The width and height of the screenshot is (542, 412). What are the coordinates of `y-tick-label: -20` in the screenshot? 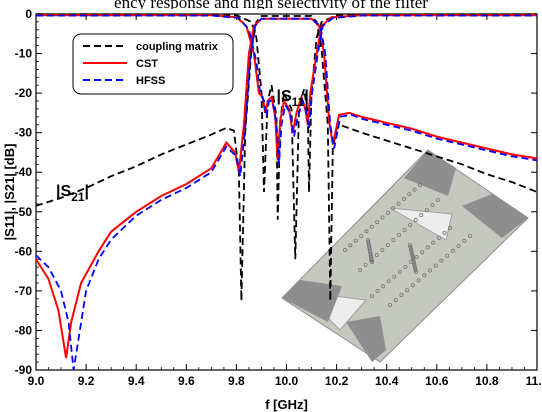 It's located at (24, 93).